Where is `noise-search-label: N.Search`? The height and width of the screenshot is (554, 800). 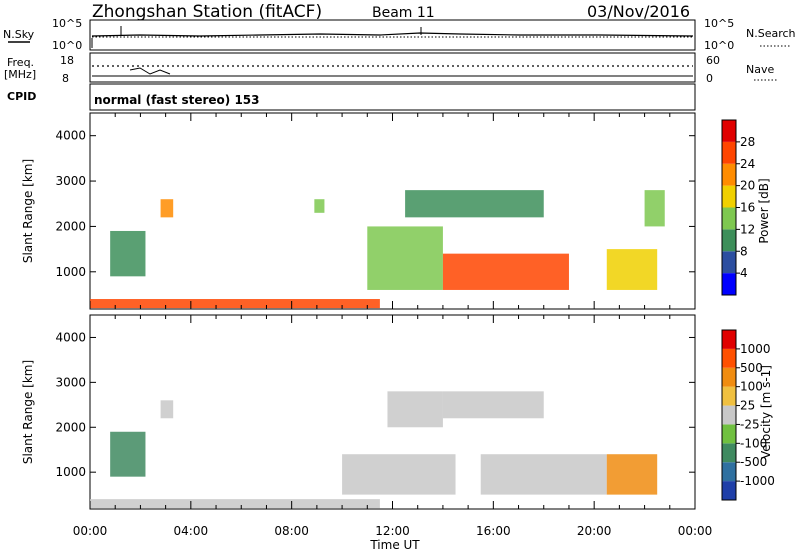
noise-search-label: N.Search is located at coordinates (771, 33).